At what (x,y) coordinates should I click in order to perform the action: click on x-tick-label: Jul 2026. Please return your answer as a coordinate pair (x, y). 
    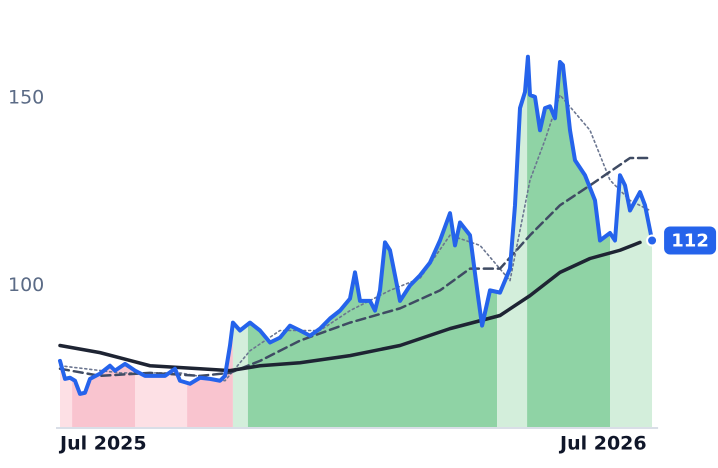
    Looking at the image, I should click on (602, 444).